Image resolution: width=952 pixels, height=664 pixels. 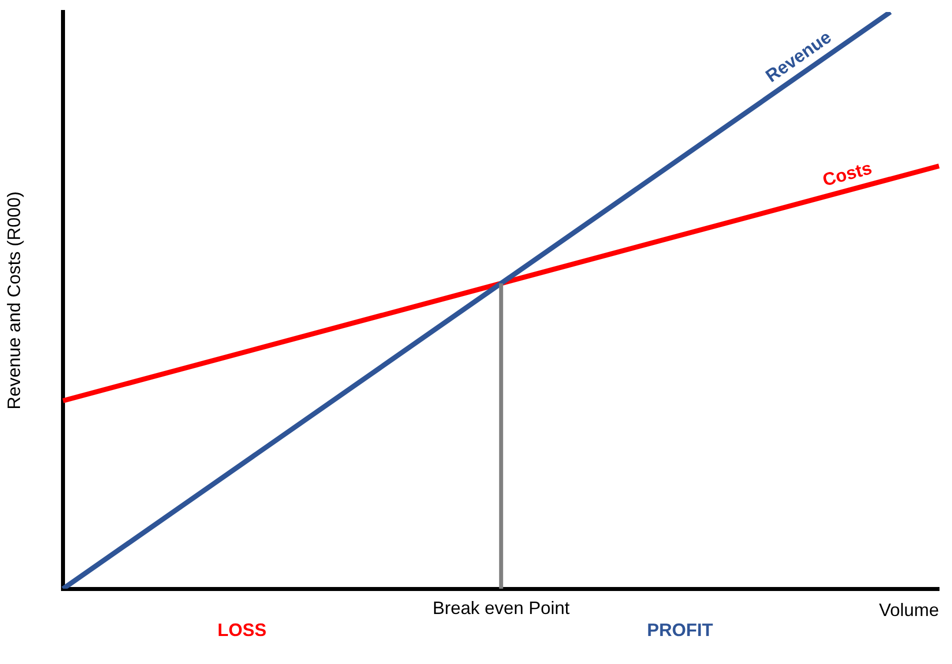 What do you see at coordinates (501, 608) in the screenshot?
I see `text: Break even Point` at bounding box center [501, 608].